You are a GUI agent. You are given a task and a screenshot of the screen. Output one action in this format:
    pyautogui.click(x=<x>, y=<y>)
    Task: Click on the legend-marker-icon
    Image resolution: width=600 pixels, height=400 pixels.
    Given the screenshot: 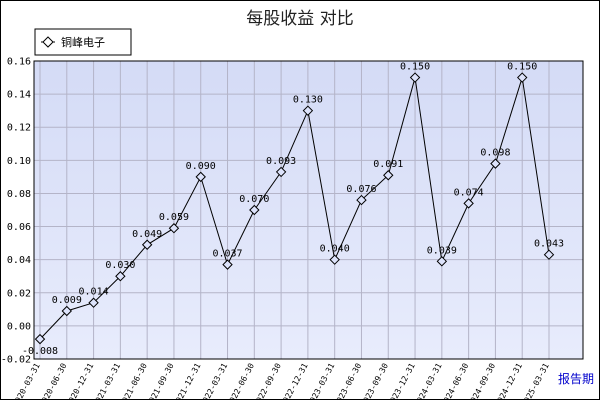 What is the action you would take?
    pyautogui.click(x=48, y=42)
    